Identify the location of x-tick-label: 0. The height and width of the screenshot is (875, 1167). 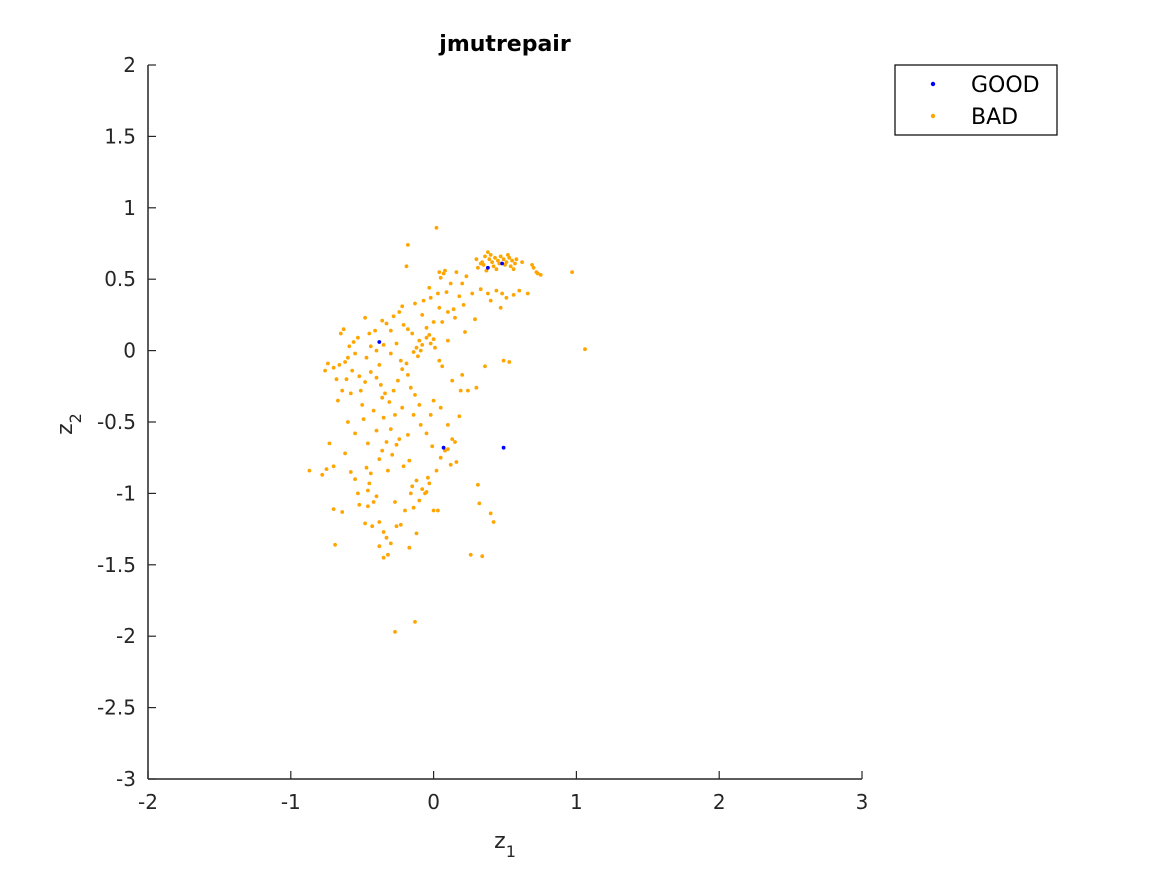
(433, 802).